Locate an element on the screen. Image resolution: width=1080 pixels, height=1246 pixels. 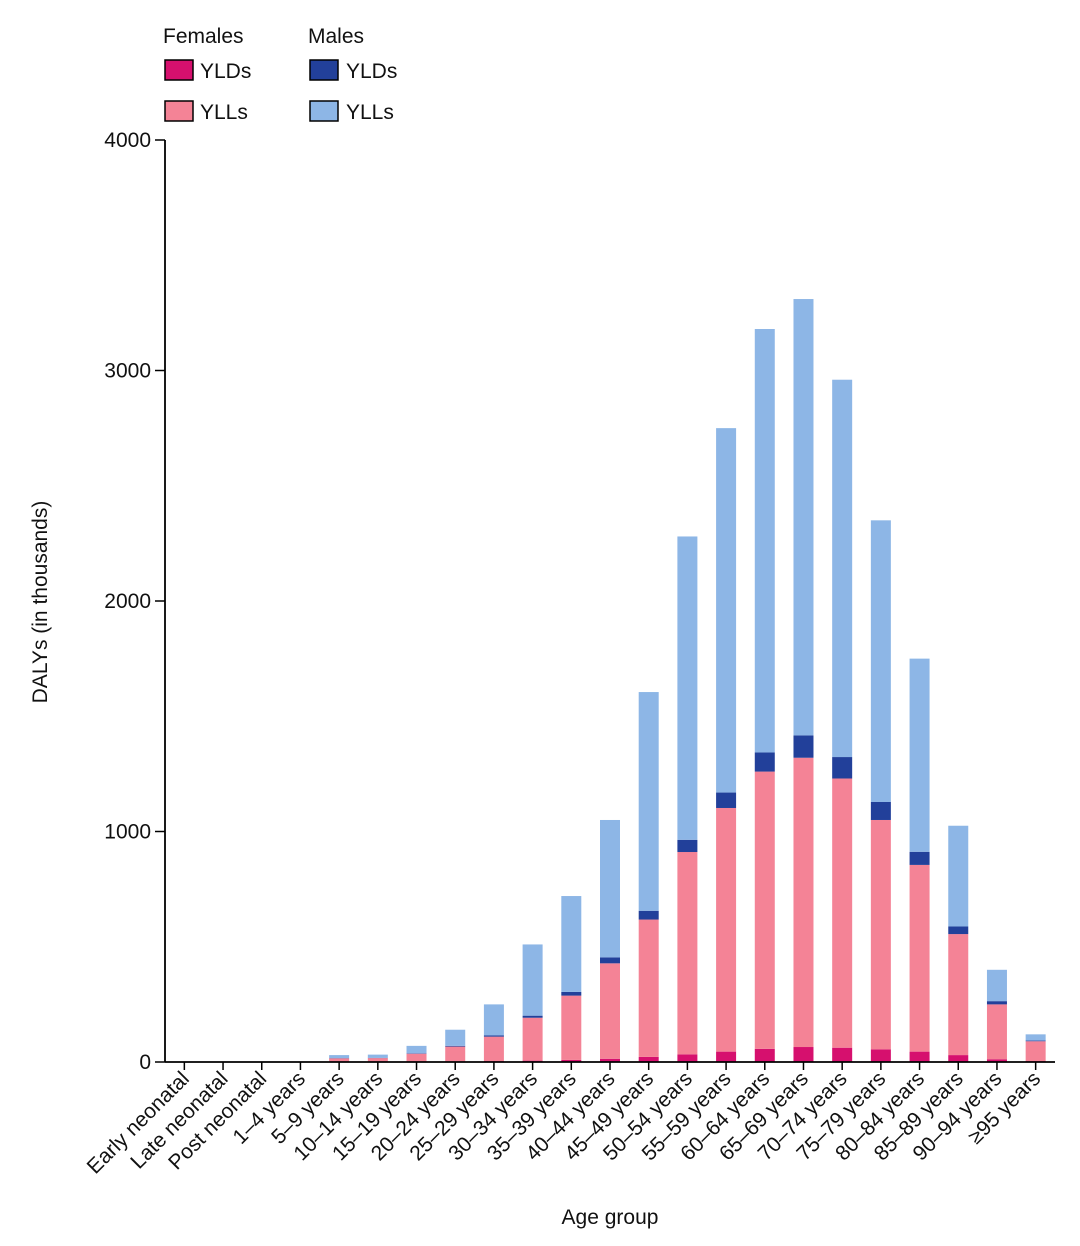
legend-label-females-ylls: YLLs is located at coordinates (224, 112).